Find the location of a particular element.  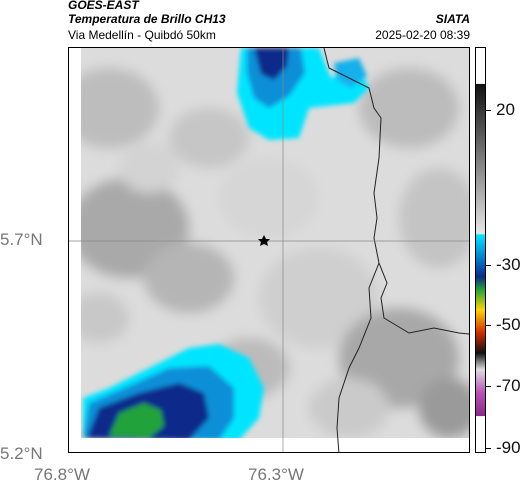

y-tick-label: 5.7°N is located at coordinates (21, 239).